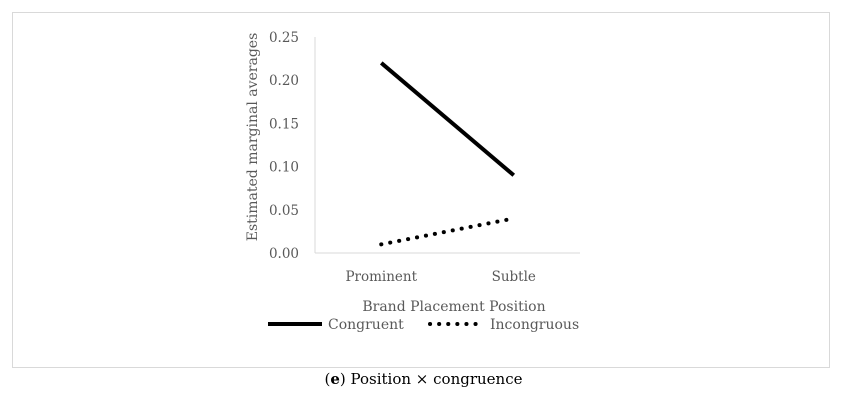 The image size is (847, 401). What do you see at coordinates (366, 325) in the screenshot?
I see `legend-label-congruent: Congruent` at bounding box center [366, 325].